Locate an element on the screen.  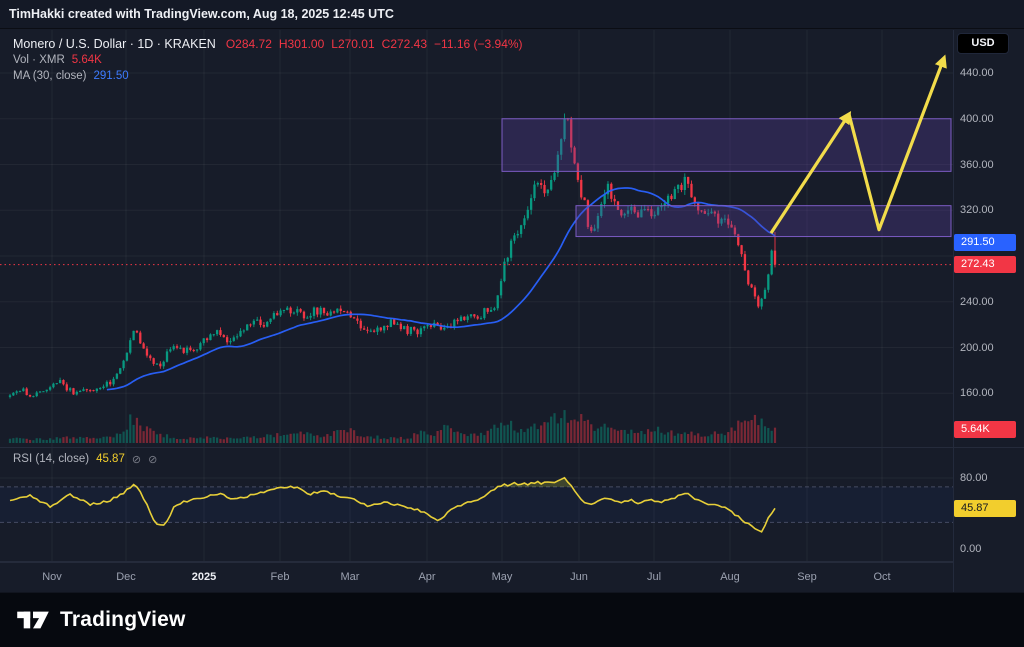
lower-supply-zone is located at coordinates (763, 221).